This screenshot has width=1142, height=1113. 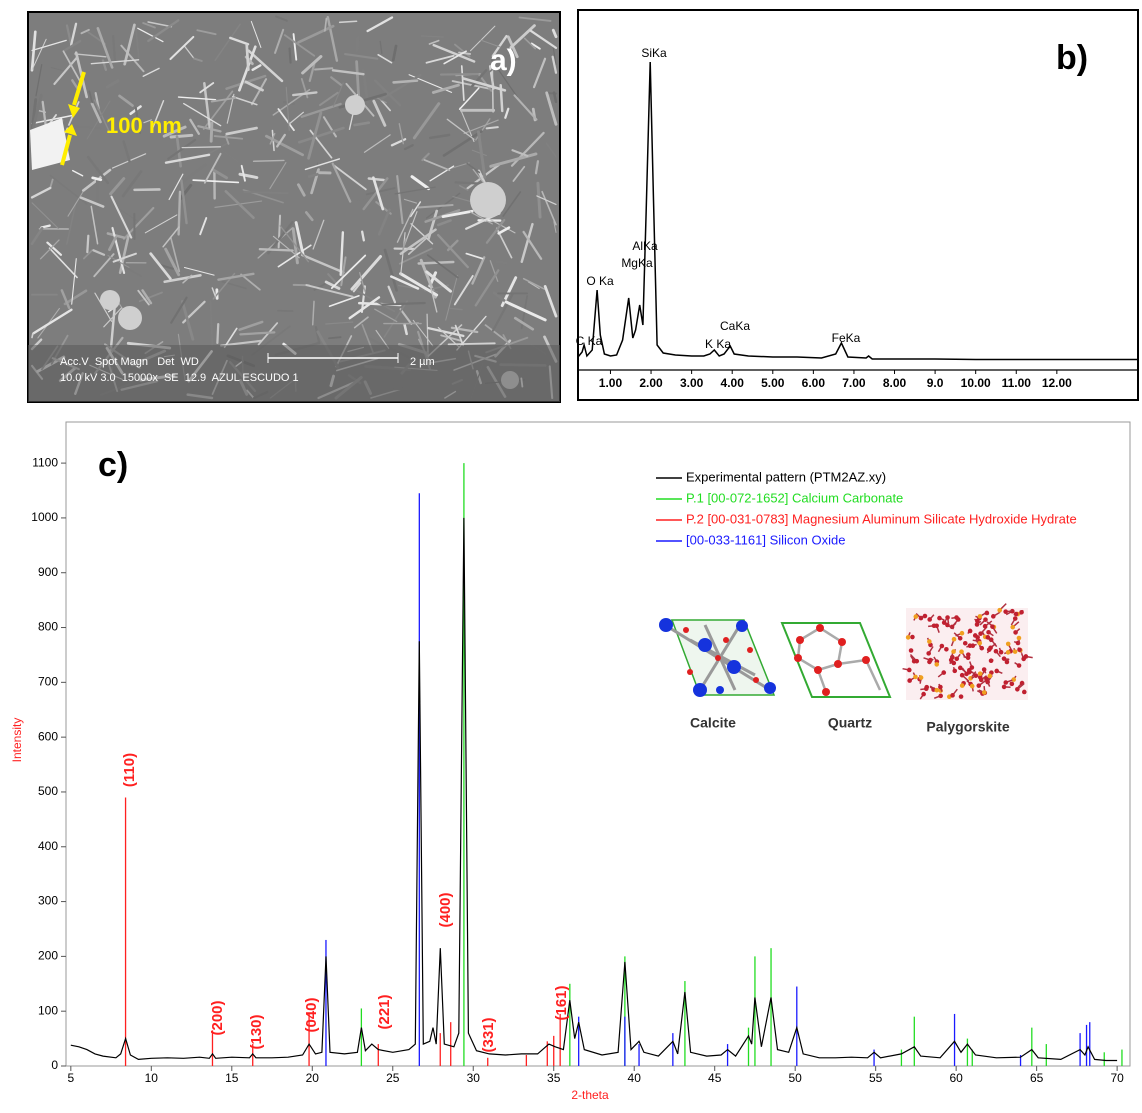 I want to click on panel-label: a), so click(x=503, y=60).